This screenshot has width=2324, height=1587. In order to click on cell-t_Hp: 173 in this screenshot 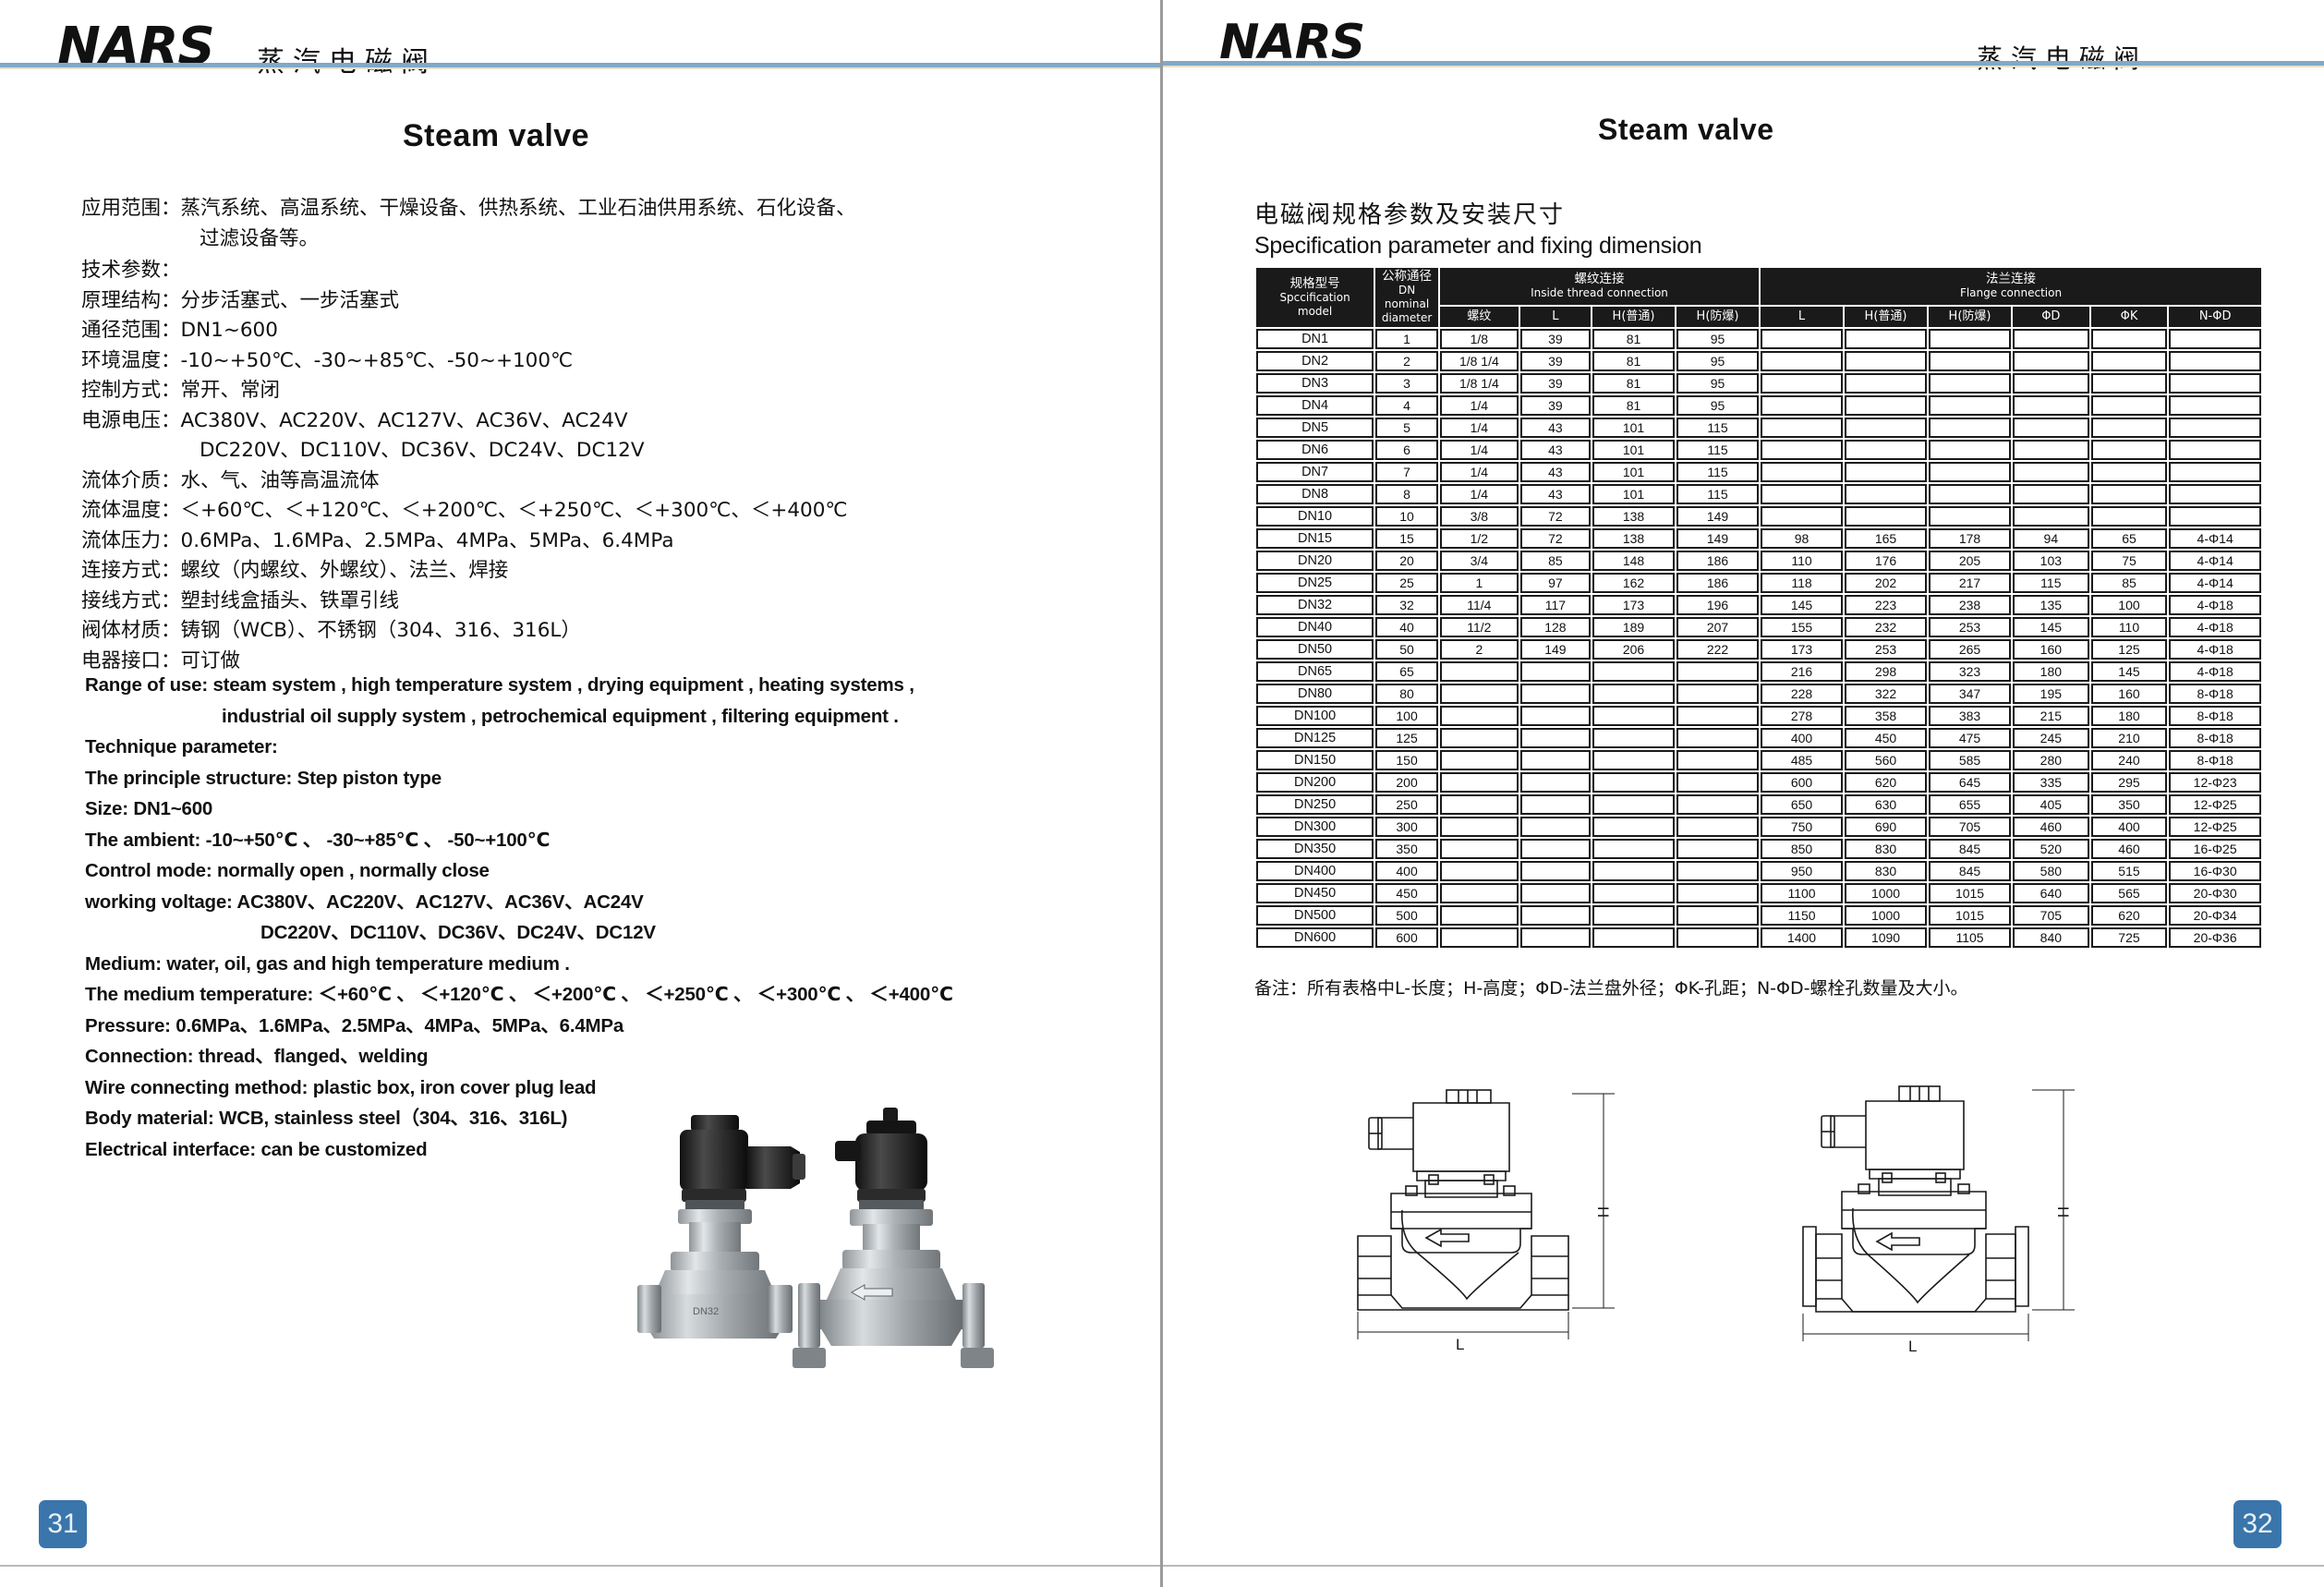, I will do `click(1634, 605)`.